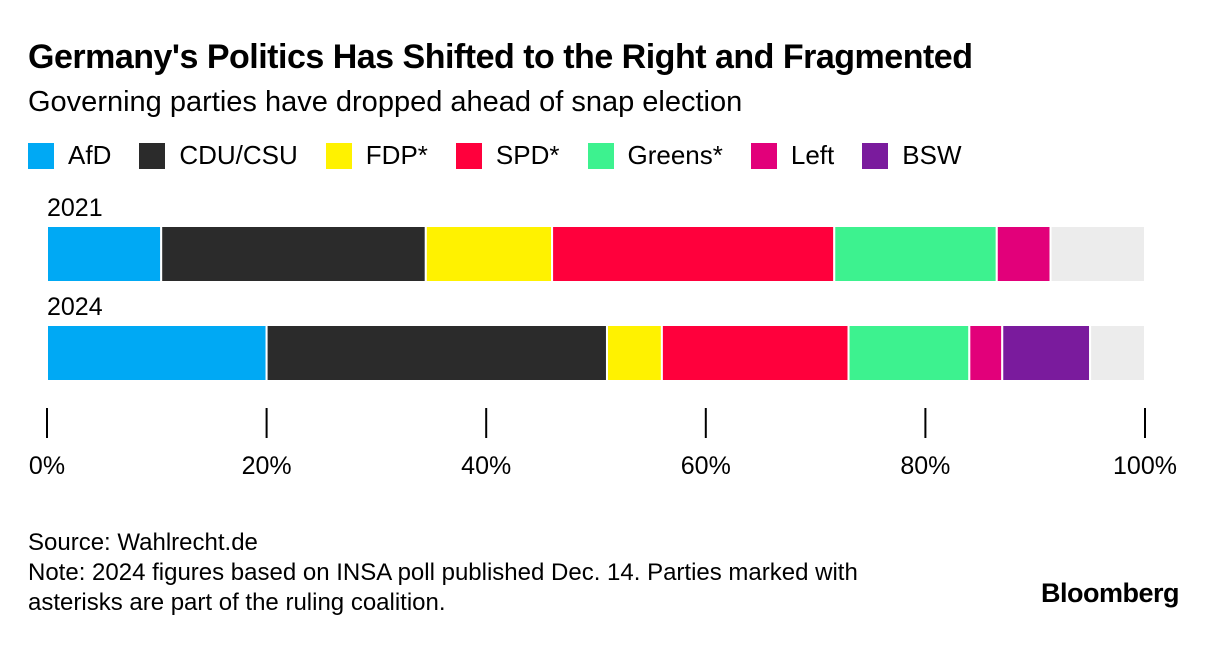  I want to click on legend-item-spd: SPD*, so click(507, 155).